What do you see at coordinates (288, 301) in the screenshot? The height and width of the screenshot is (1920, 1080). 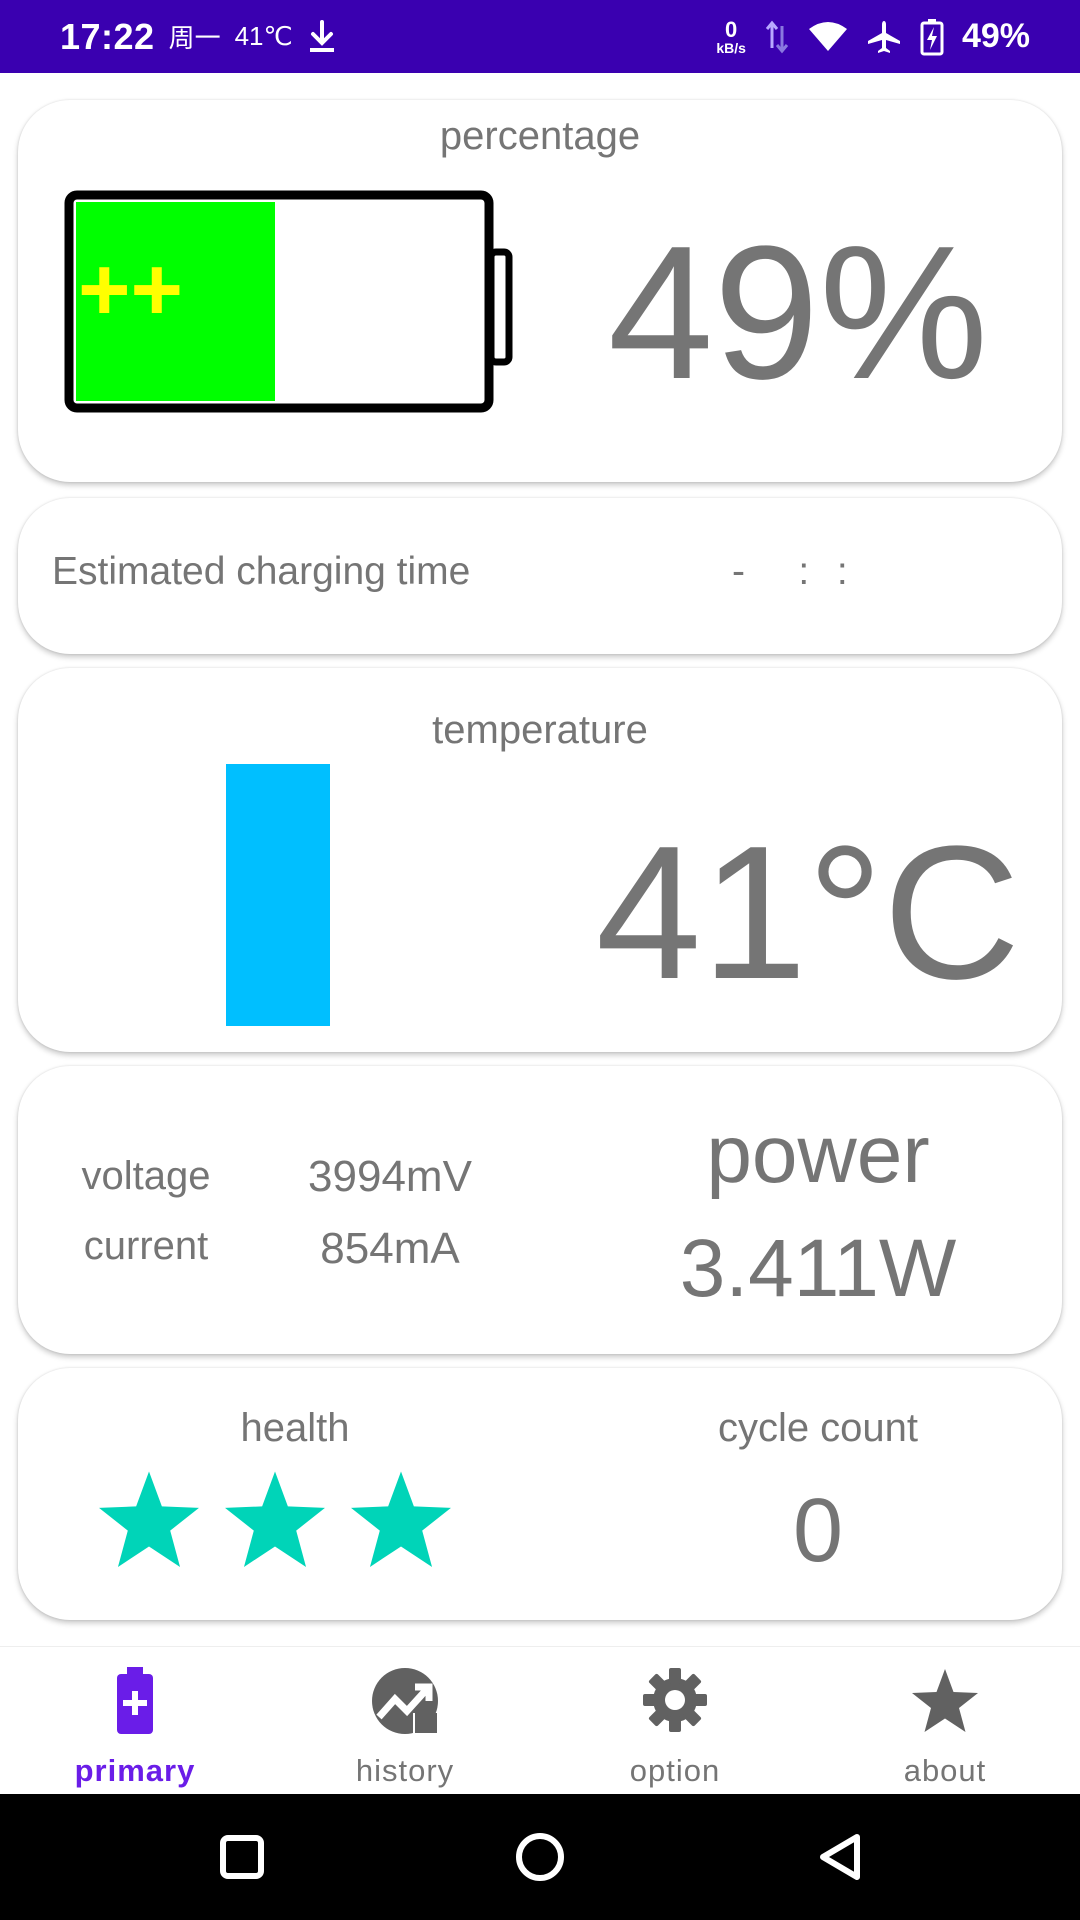 I see `battery-level-icon: ++` at bounding box center [288, 301].